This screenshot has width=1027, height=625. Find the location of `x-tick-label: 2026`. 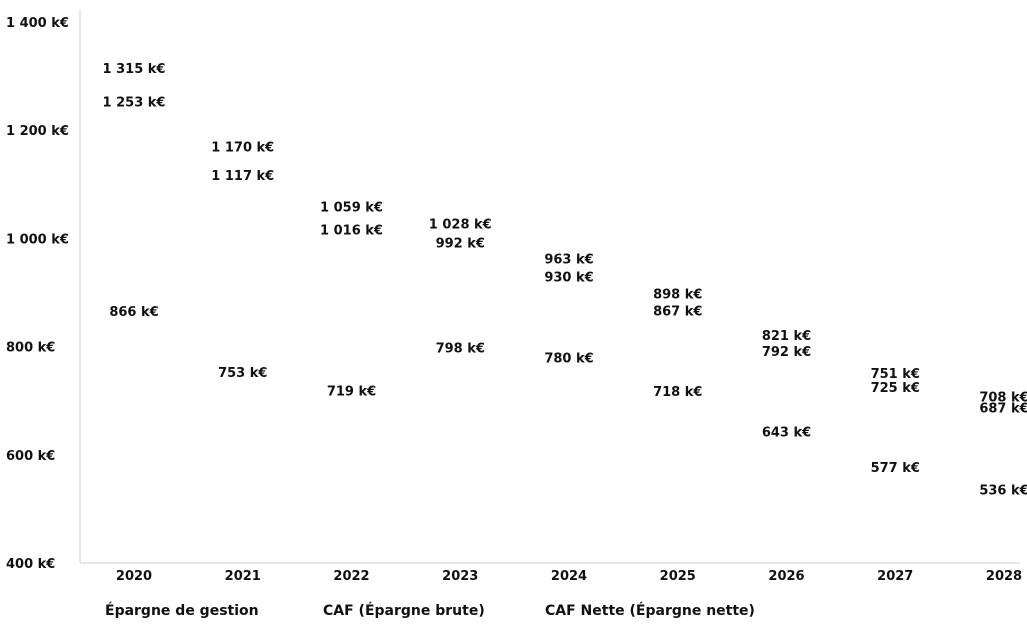

x-tick-label: 2026 is located at coordinates (786, 576).